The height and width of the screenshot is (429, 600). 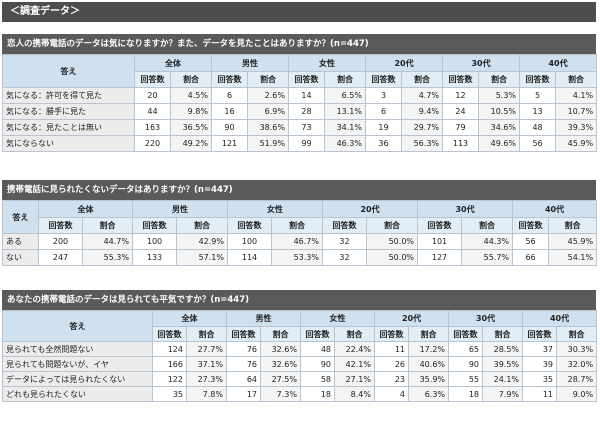 What do you see at coordinates (577, 379) in the screenshot?
I see `cell-ratio: 28.7%` at bounding box center [577, 379].